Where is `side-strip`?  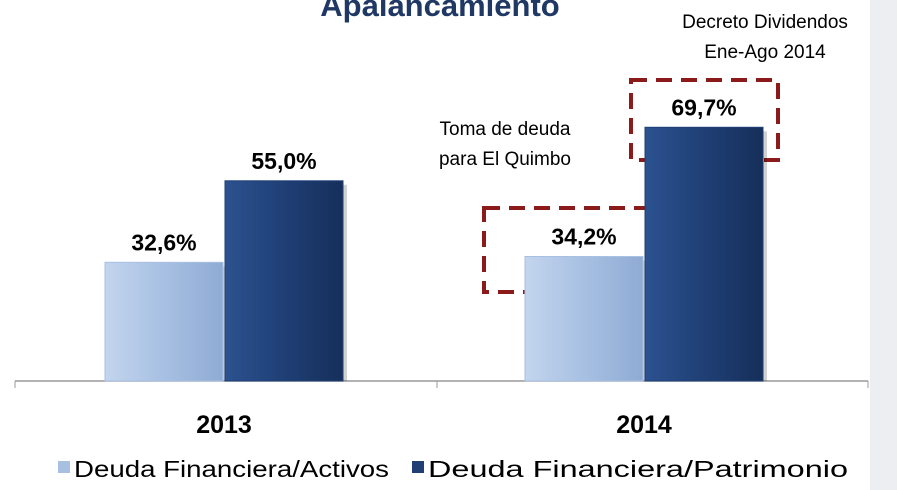 side-strip is located at coordinates (883, 245).